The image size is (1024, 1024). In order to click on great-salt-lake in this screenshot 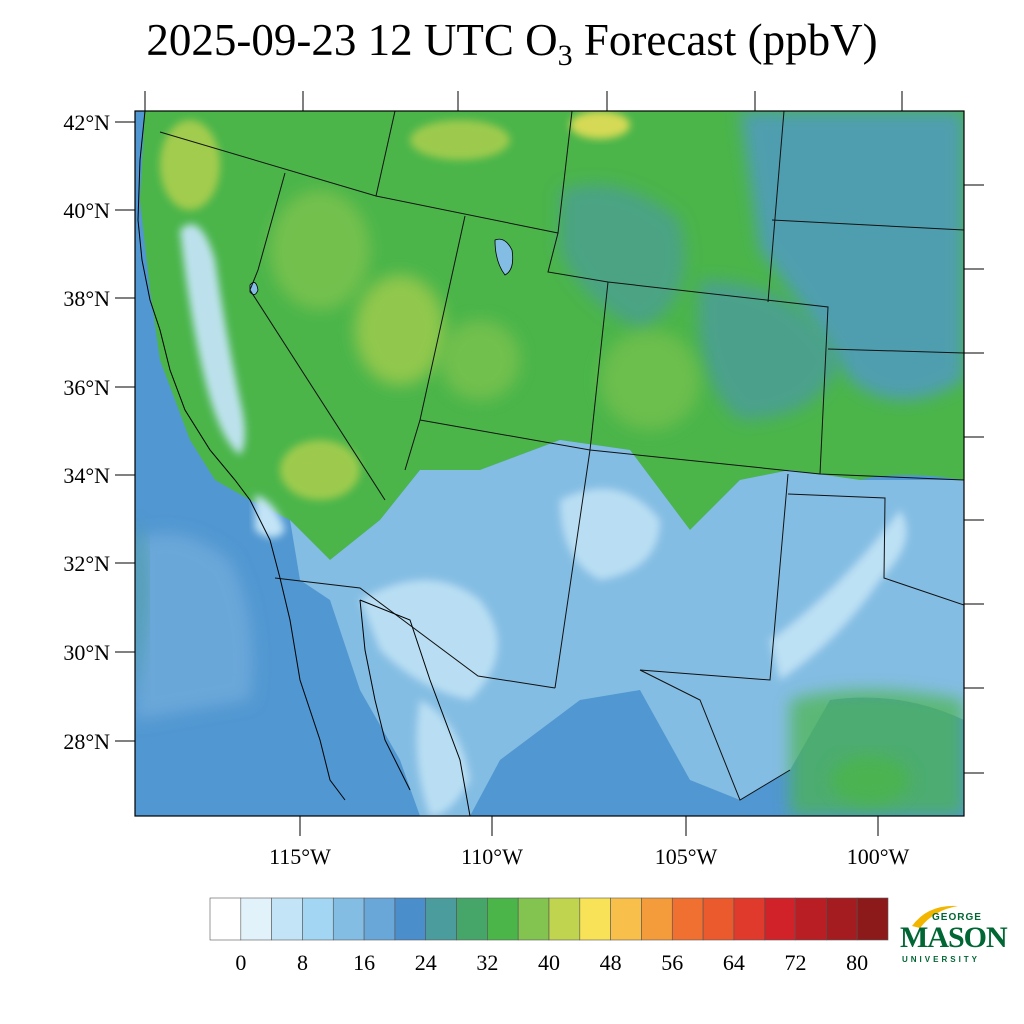, I will do `click(504, 257)`.